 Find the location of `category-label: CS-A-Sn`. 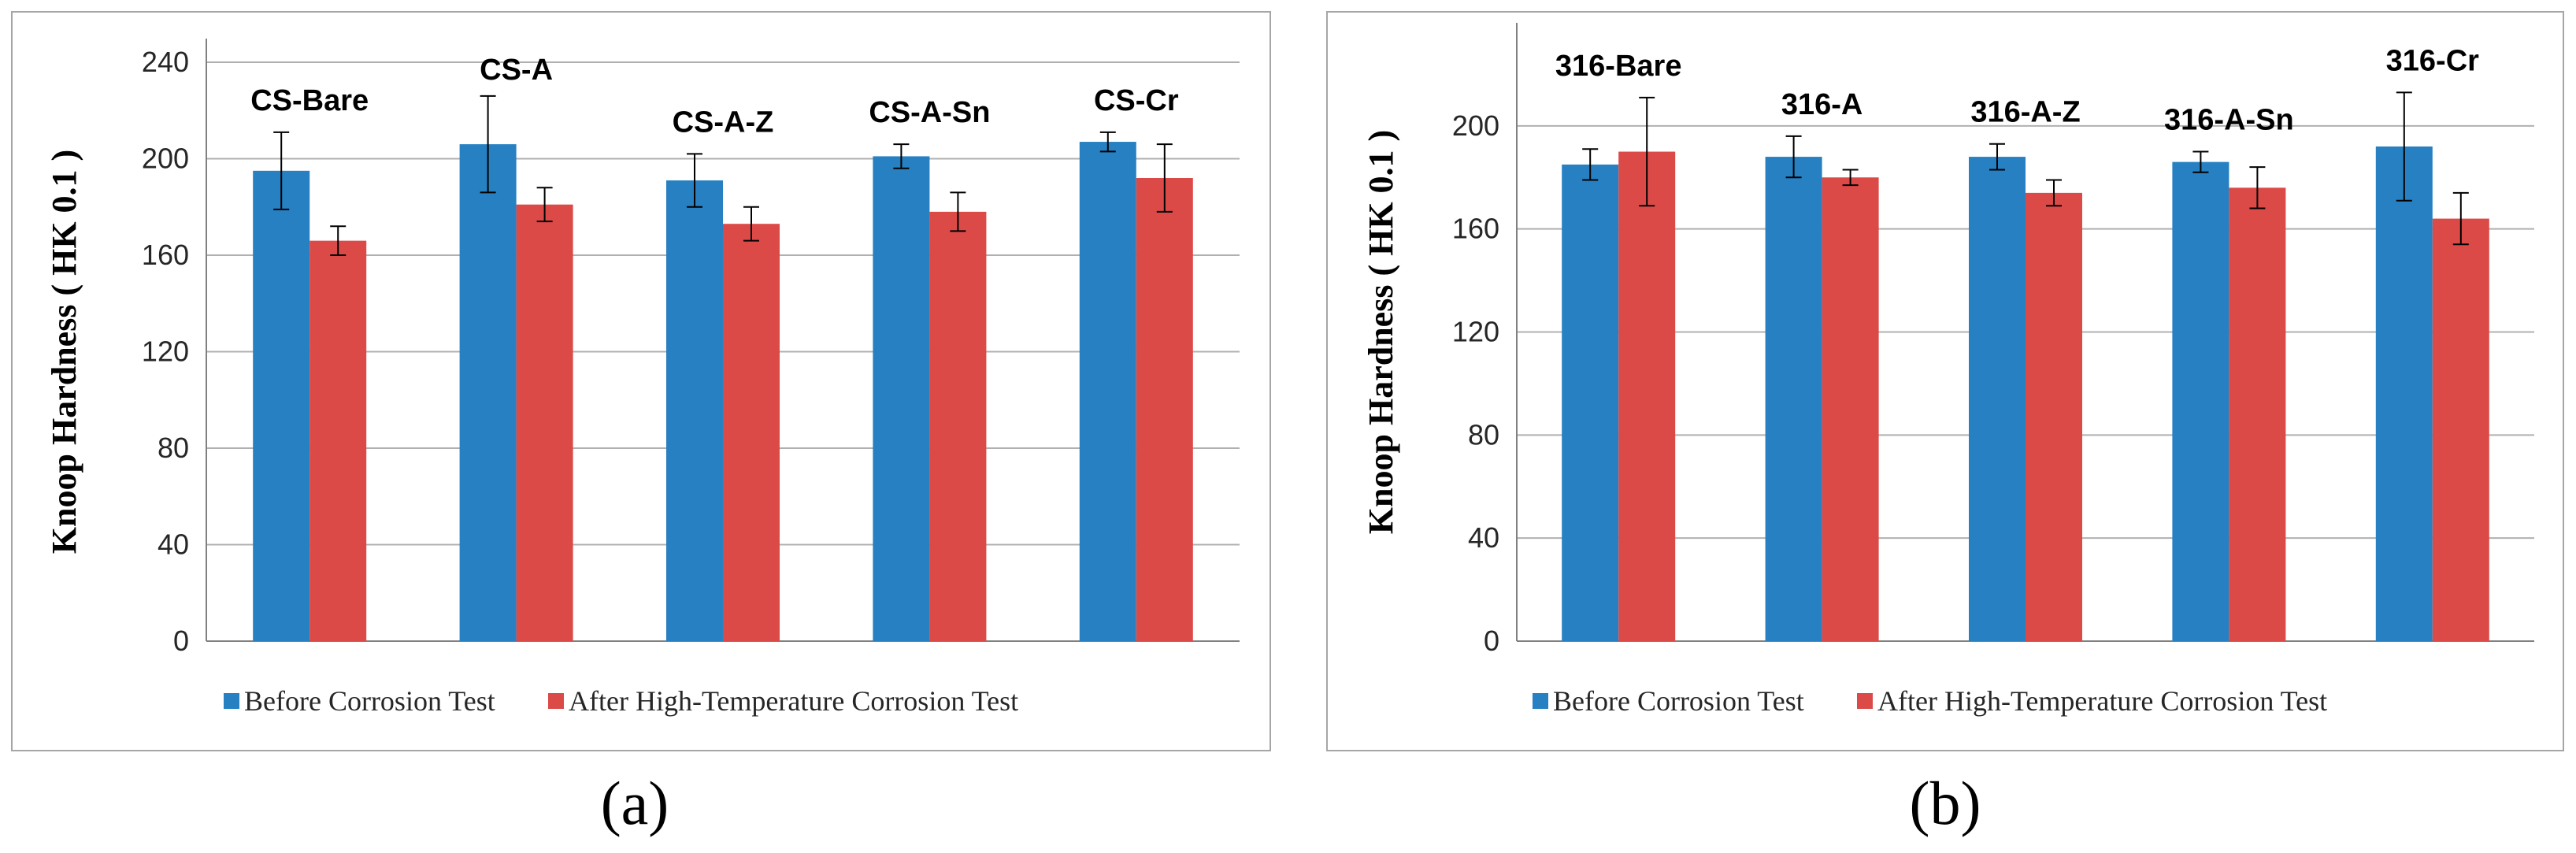

category-label: CS-A-Sn is located at coordinates (929, 112).